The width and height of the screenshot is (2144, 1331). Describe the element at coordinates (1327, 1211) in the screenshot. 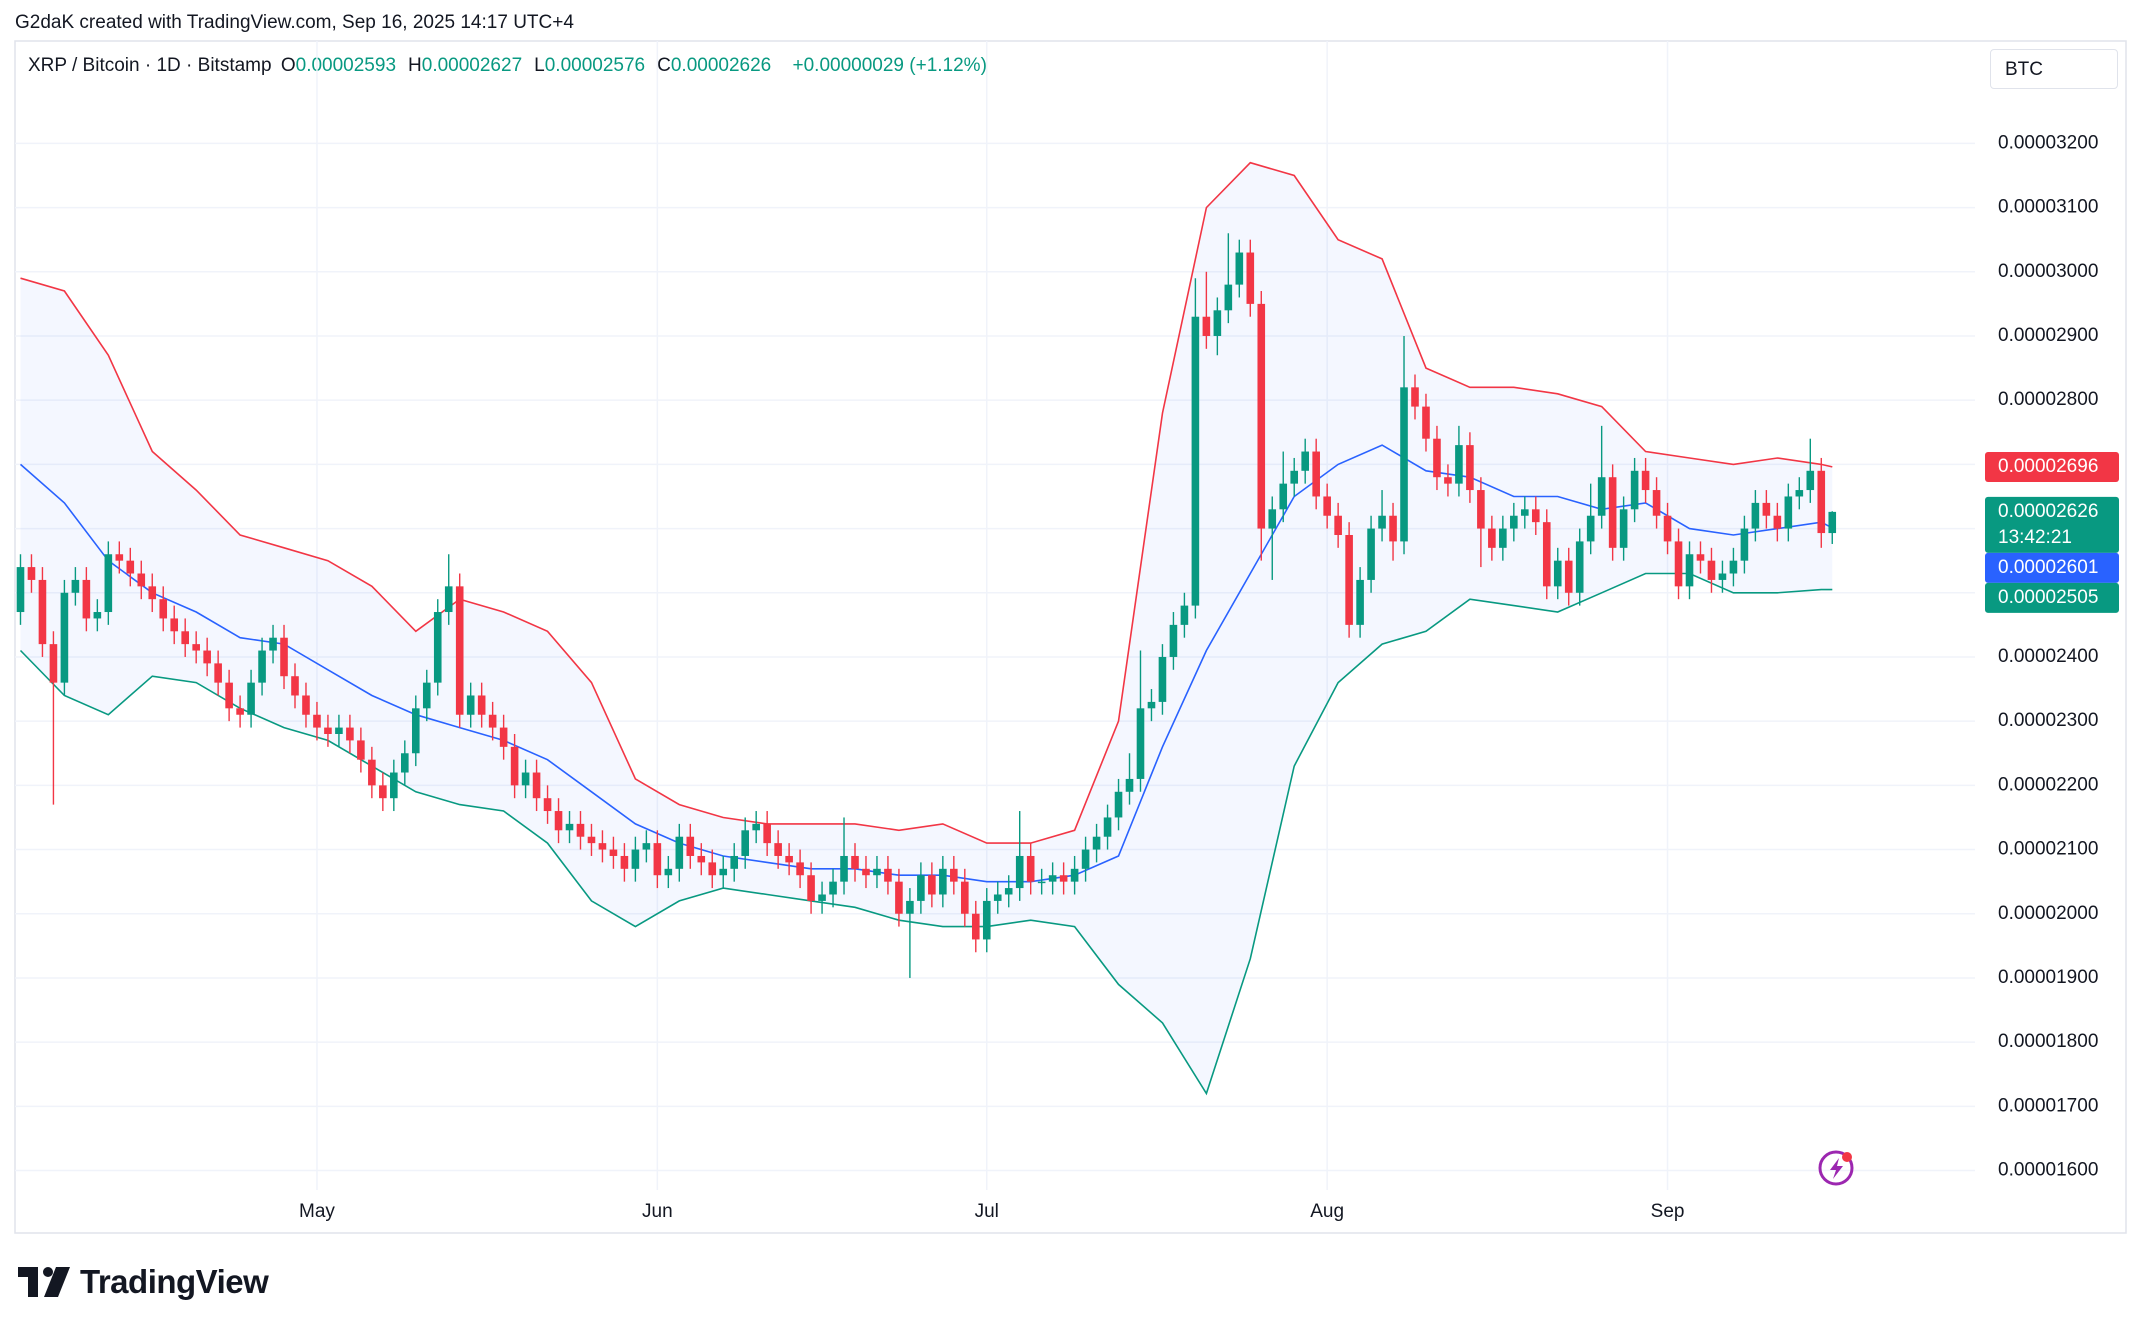

I see `x-tick-label: Aug` at that location.